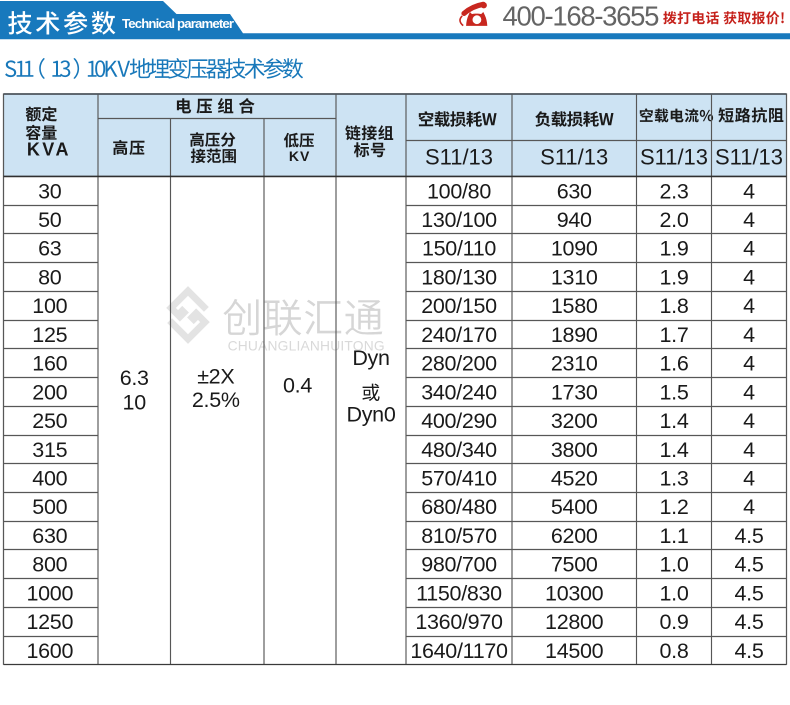  Describe the element at coordinates (49, 306) in the screenshot. I see `svg-text: 100` at that location.